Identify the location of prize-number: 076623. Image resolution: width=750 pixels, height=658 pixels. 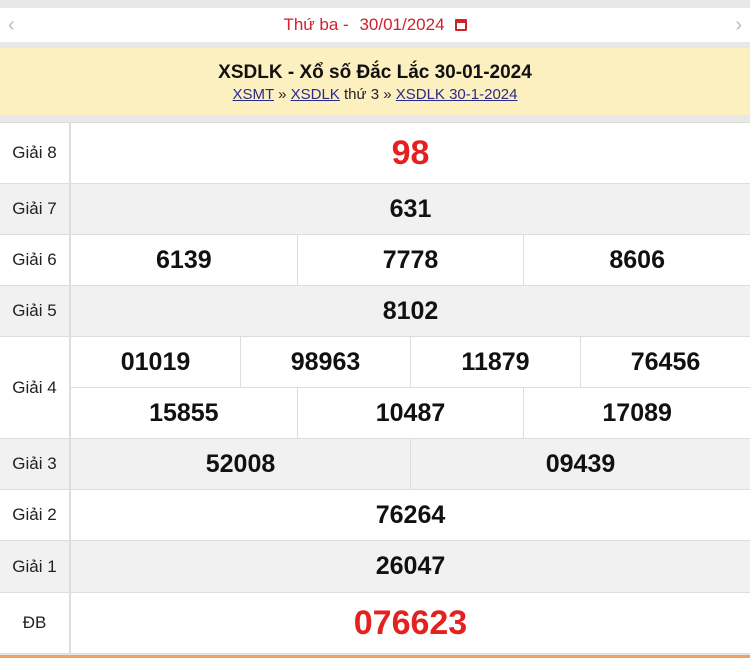
(410, 622).